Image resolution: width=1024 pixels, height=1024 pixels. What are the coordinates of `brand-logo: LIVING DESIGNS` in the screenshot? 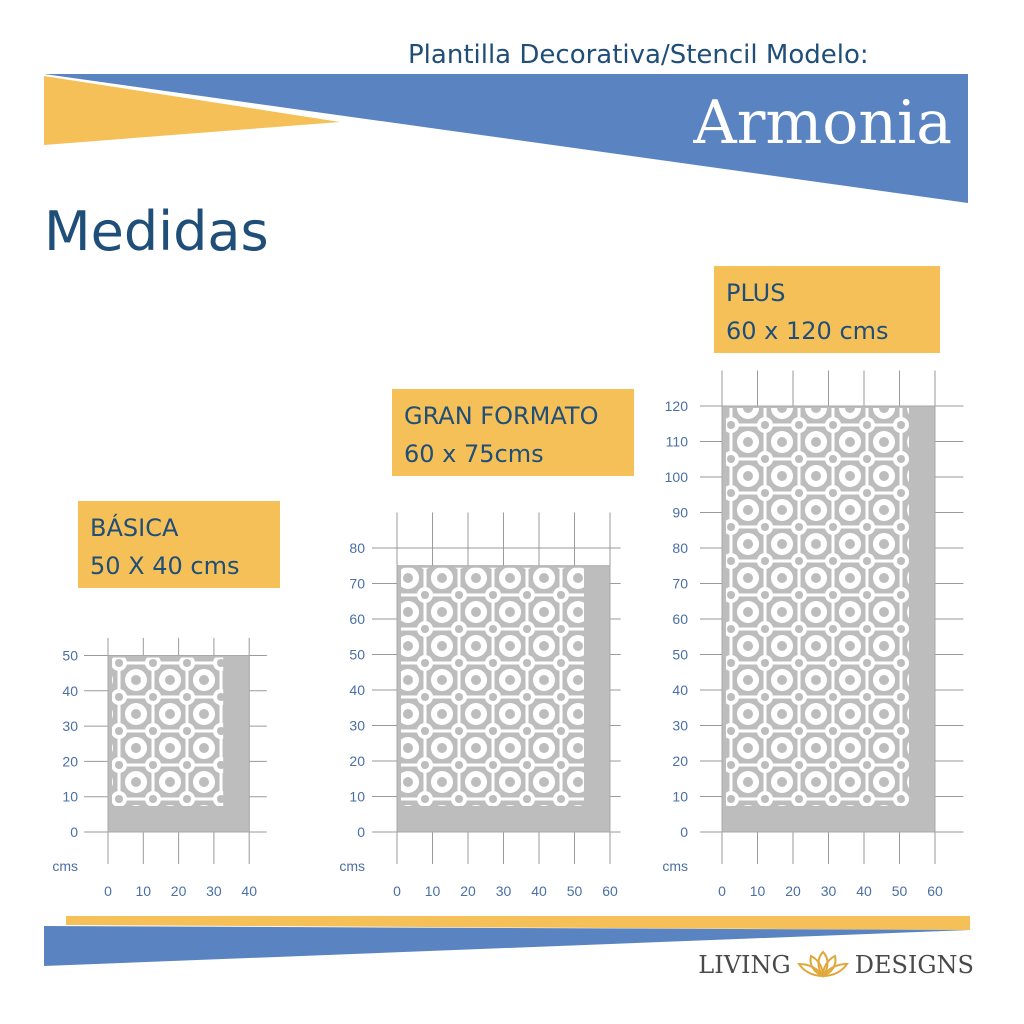 It's located at (836, 965).